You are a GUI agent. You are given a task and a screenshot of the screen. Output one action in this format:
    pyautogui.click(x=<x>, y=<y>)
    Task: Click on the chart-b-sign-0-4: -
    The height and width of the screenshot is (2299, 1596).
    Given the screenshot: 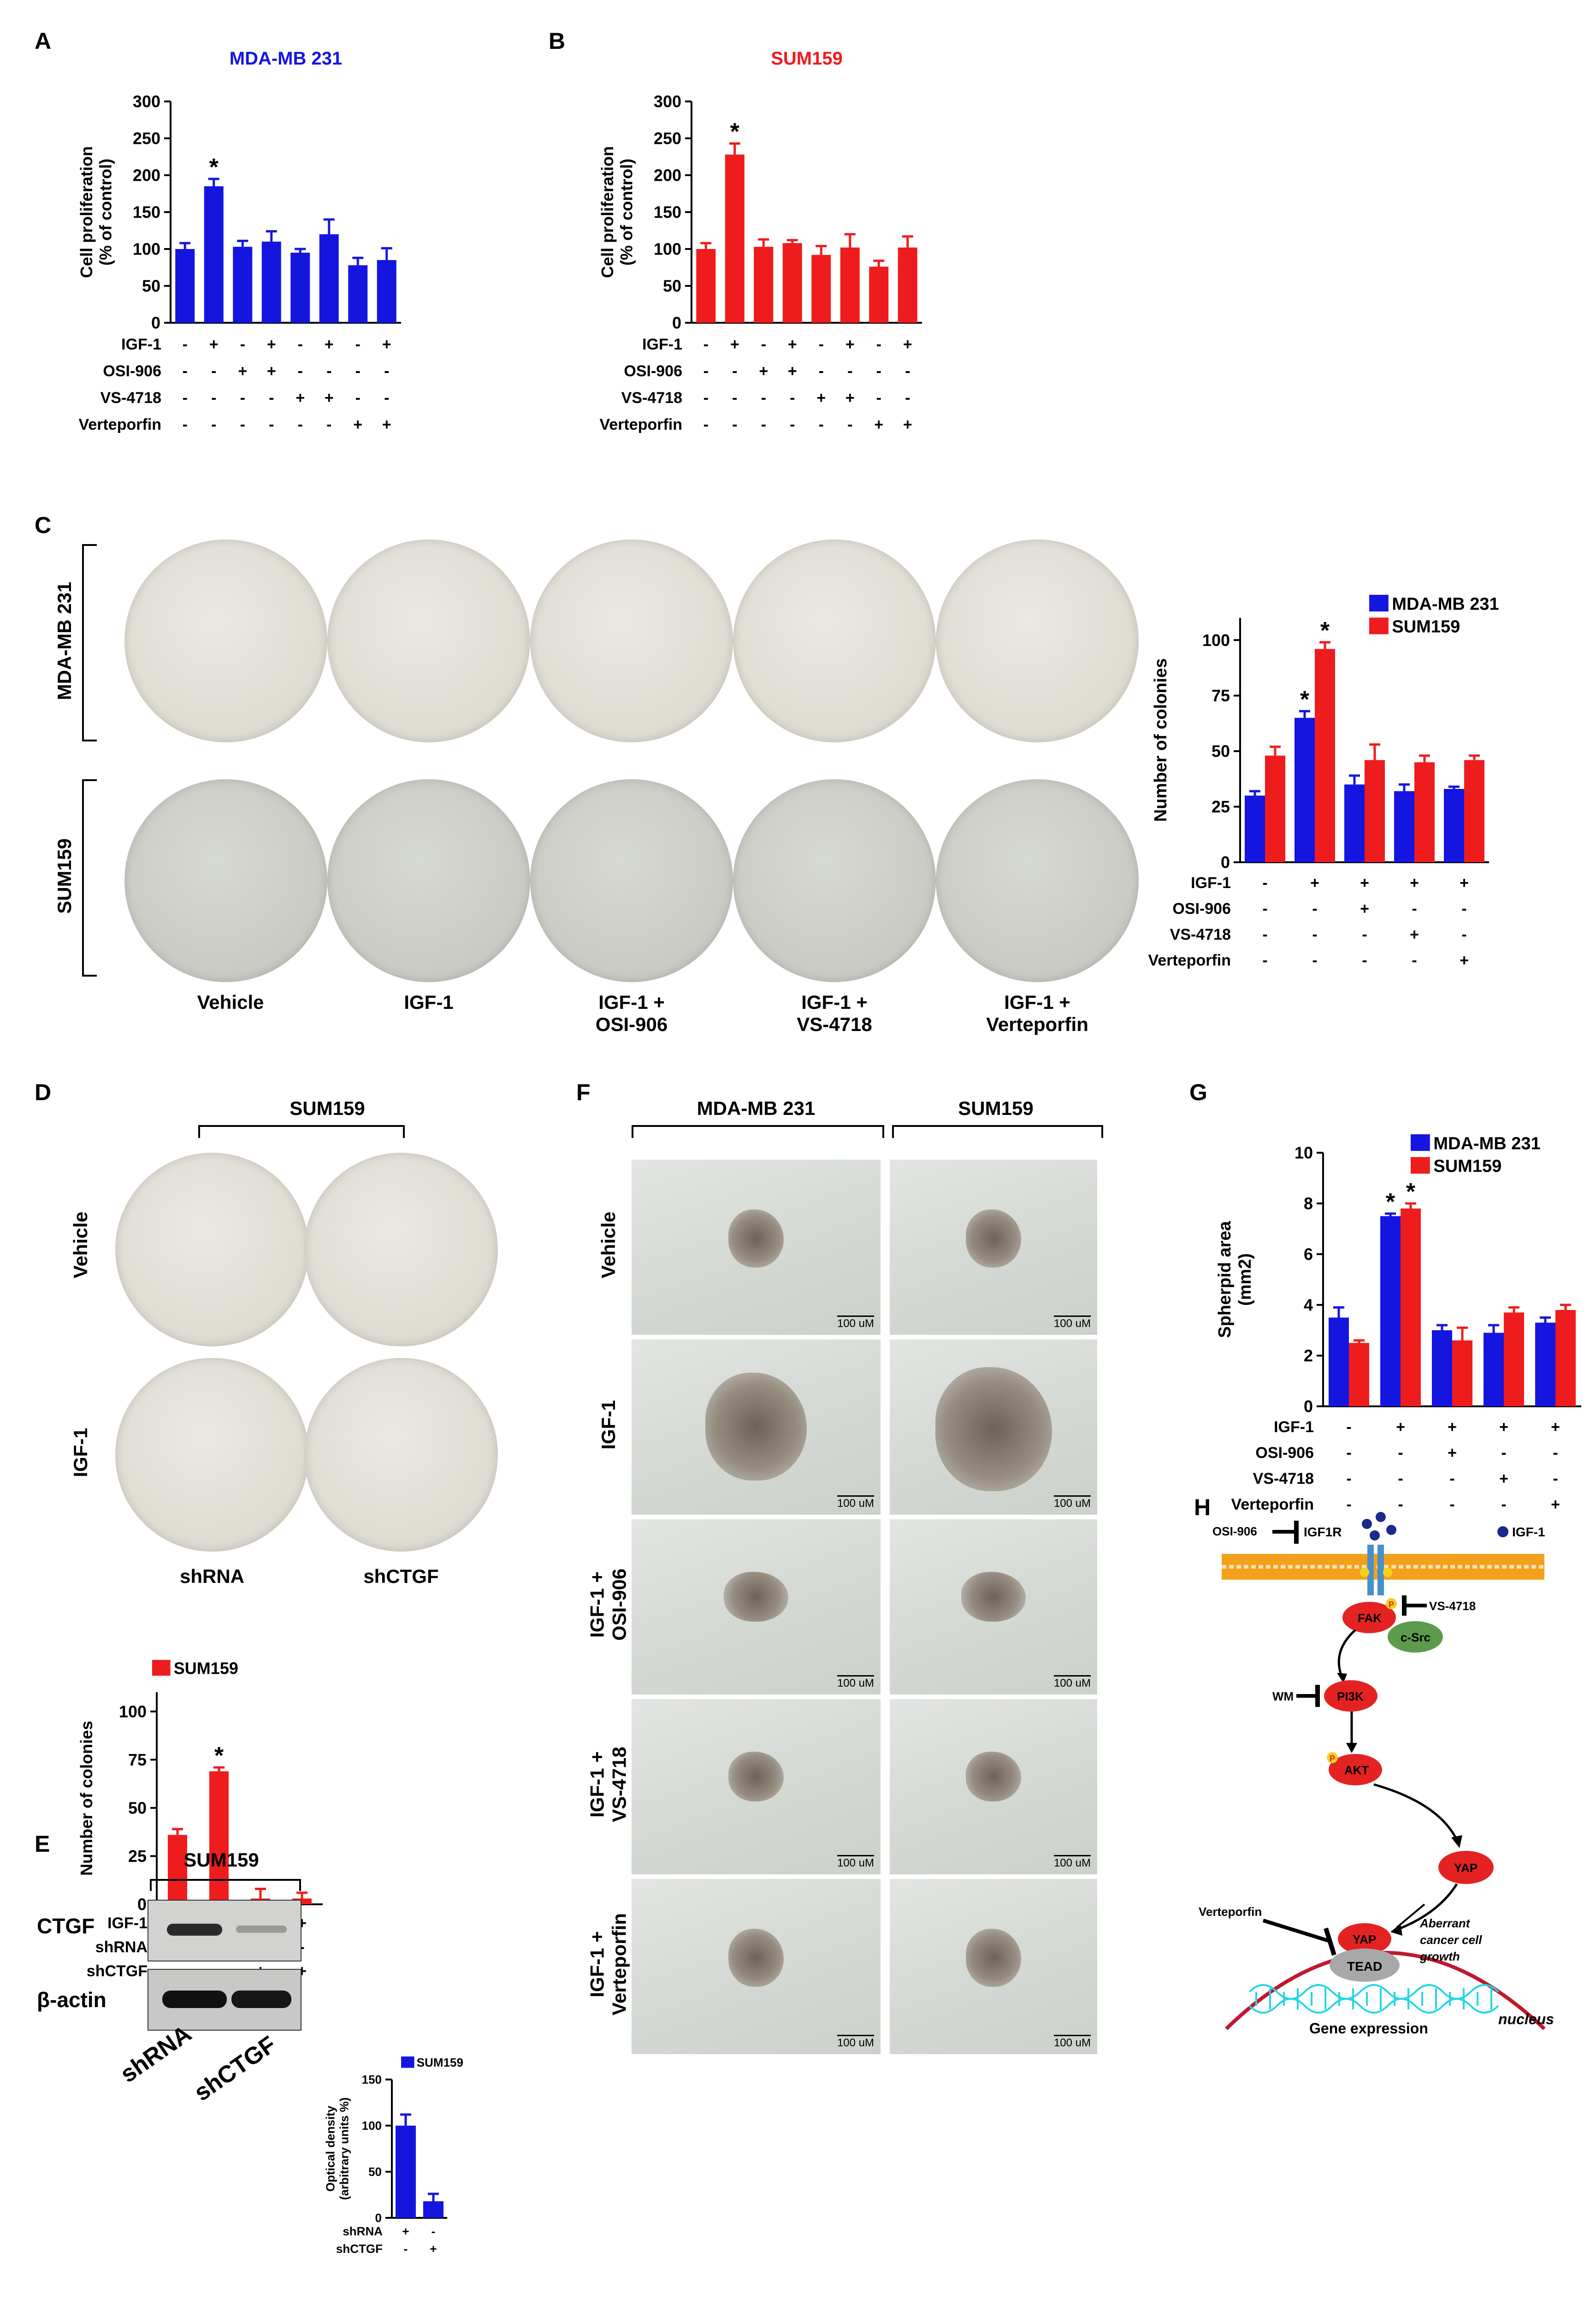 What is the action you would take?
    pyautogui.click(x=821, y=344)
    